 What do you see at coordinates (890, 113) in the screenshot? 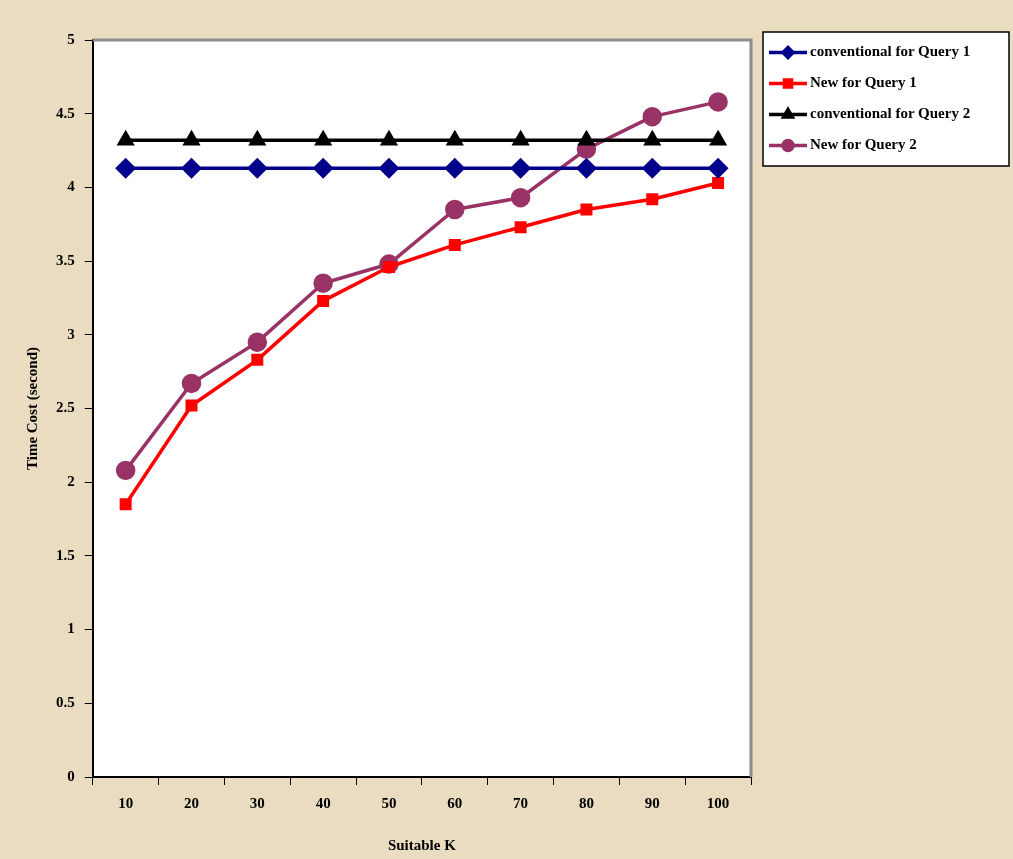
I see `legend-label: conventional for Query 2` at bounding box center [890, 113].